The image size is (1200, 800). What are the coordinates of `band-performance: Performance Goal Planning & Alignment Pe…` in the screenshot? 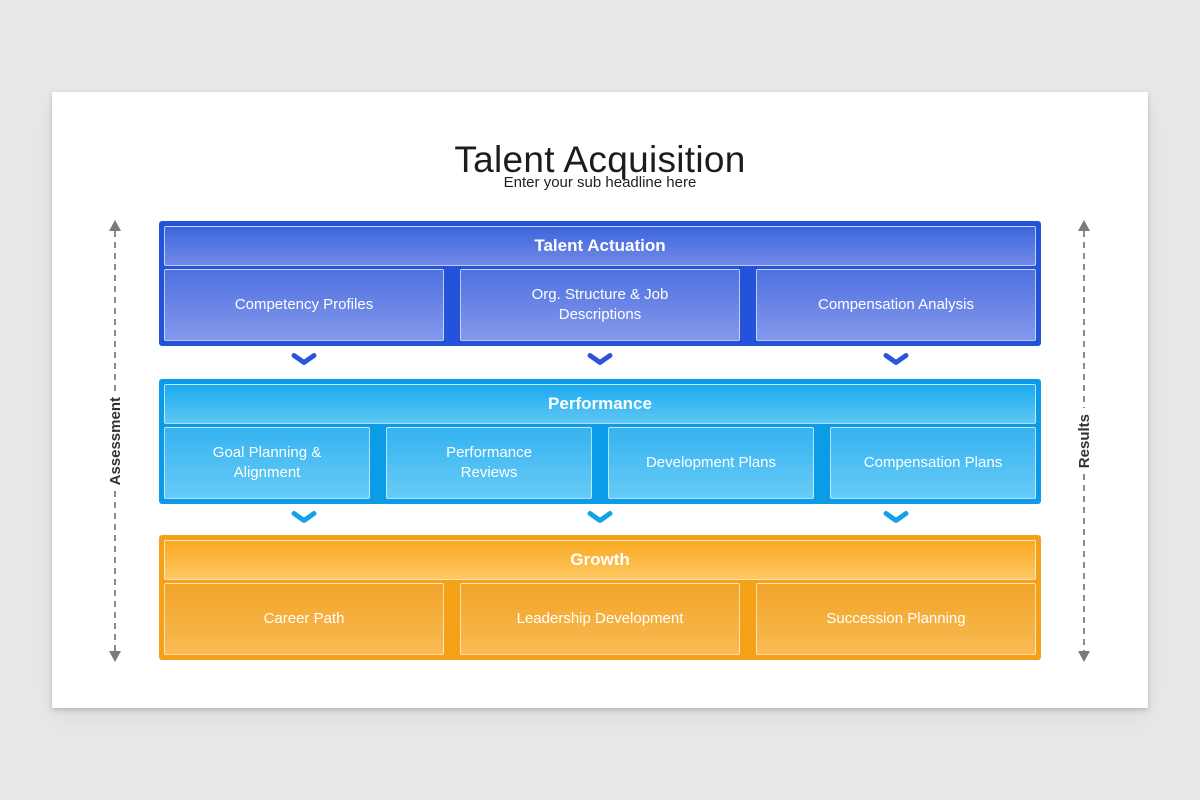 It's located at (600, 441).